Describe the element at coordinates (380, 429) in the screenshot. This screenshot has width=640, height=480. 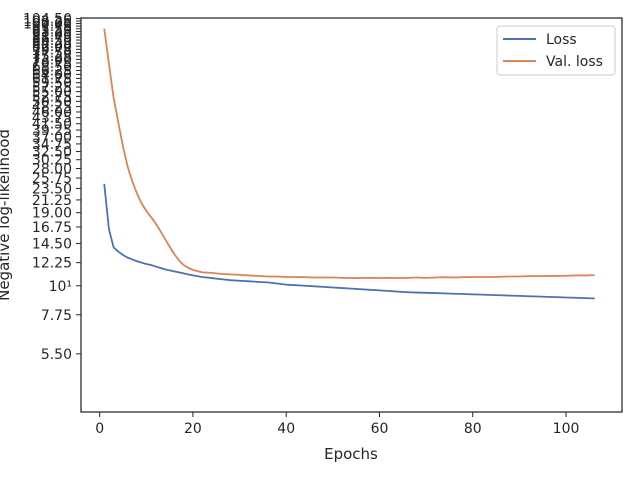
I see `x-tick-label: 60` at that location.